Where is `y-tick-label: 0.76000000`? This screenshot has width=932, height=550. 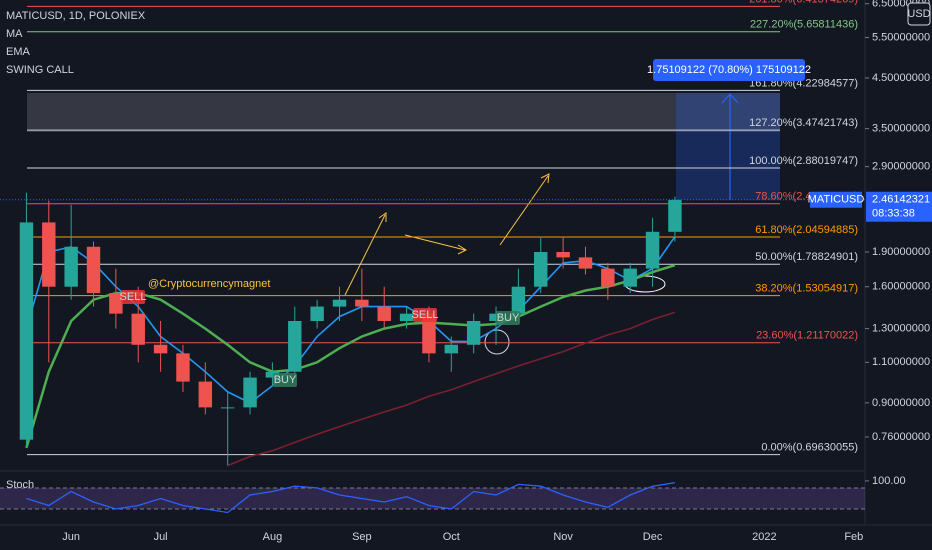 y-tick-label: 0.76000000 is located at coordinates (901, 437).